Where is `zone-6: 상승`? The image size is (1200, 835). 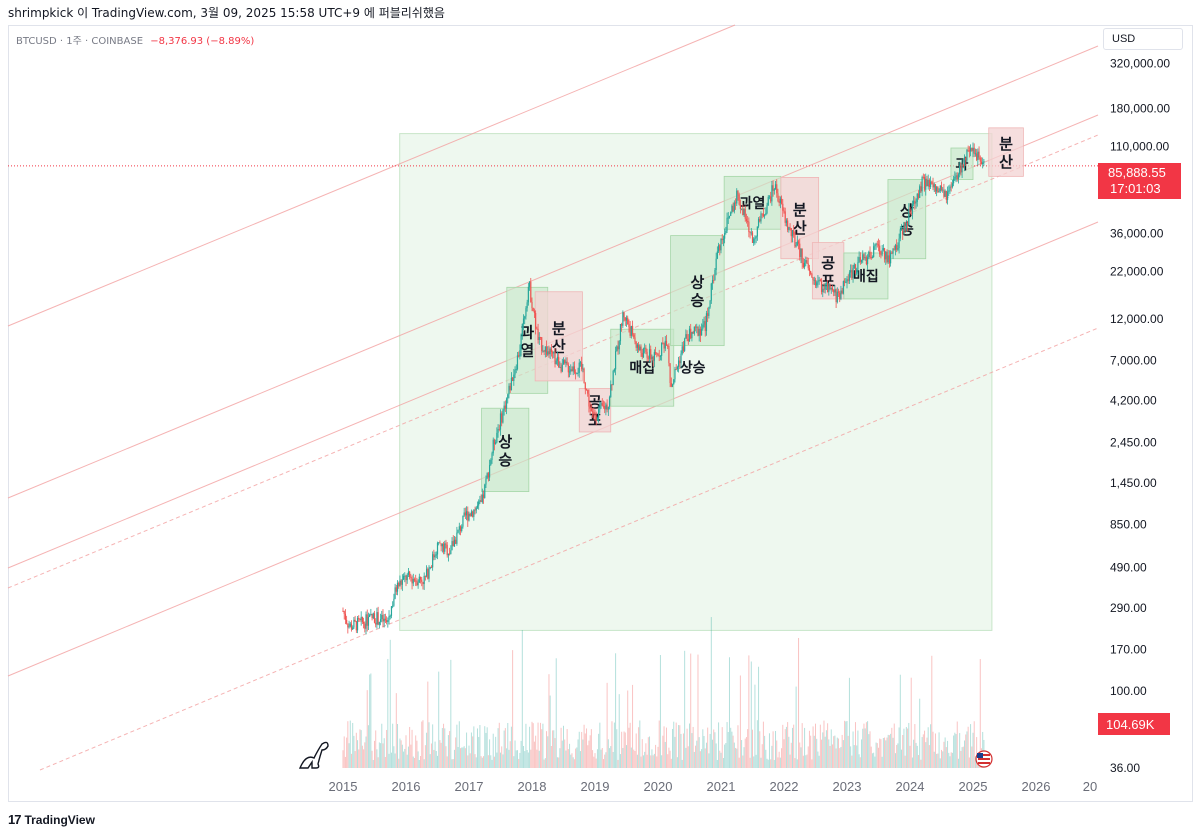 zone-6: 상승 is located at coordinates (697, 291).